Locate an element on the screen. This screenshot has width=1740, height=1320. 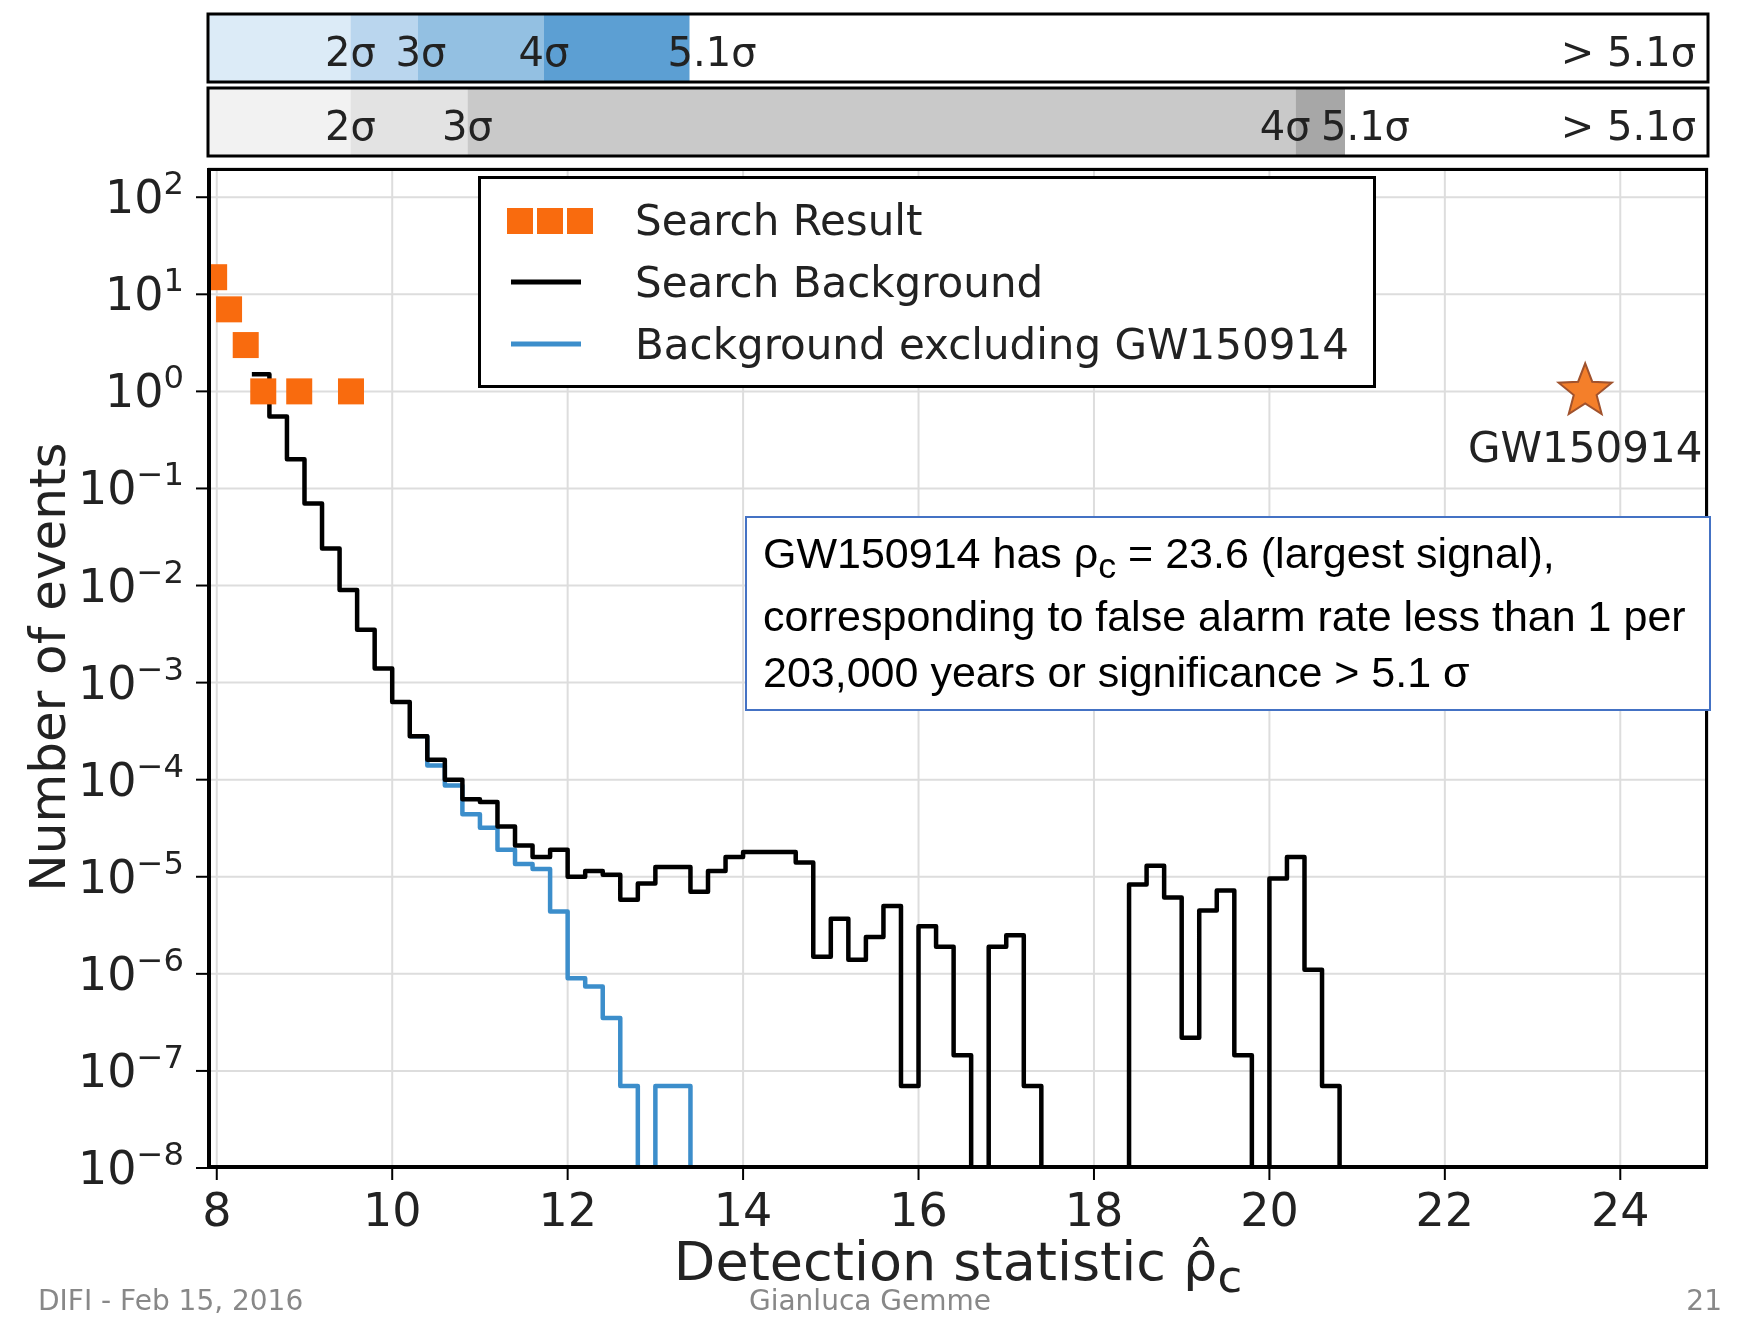
x-tick-label: 20 is located at coordinates (1269, 1210).